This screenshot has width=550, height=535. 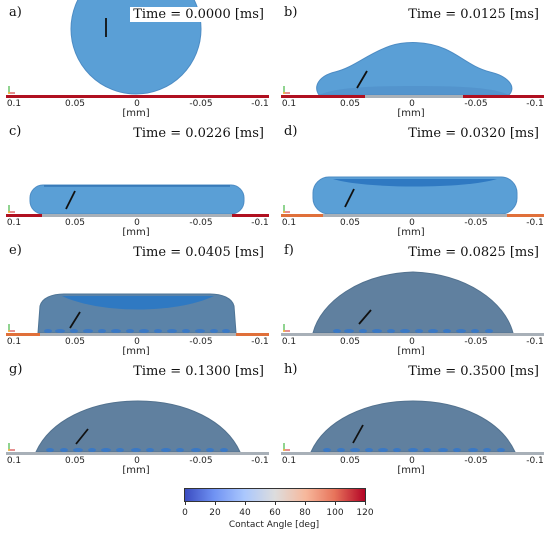 I want to click on colorbar-tick-label: 60, so click(x=275, y=513).